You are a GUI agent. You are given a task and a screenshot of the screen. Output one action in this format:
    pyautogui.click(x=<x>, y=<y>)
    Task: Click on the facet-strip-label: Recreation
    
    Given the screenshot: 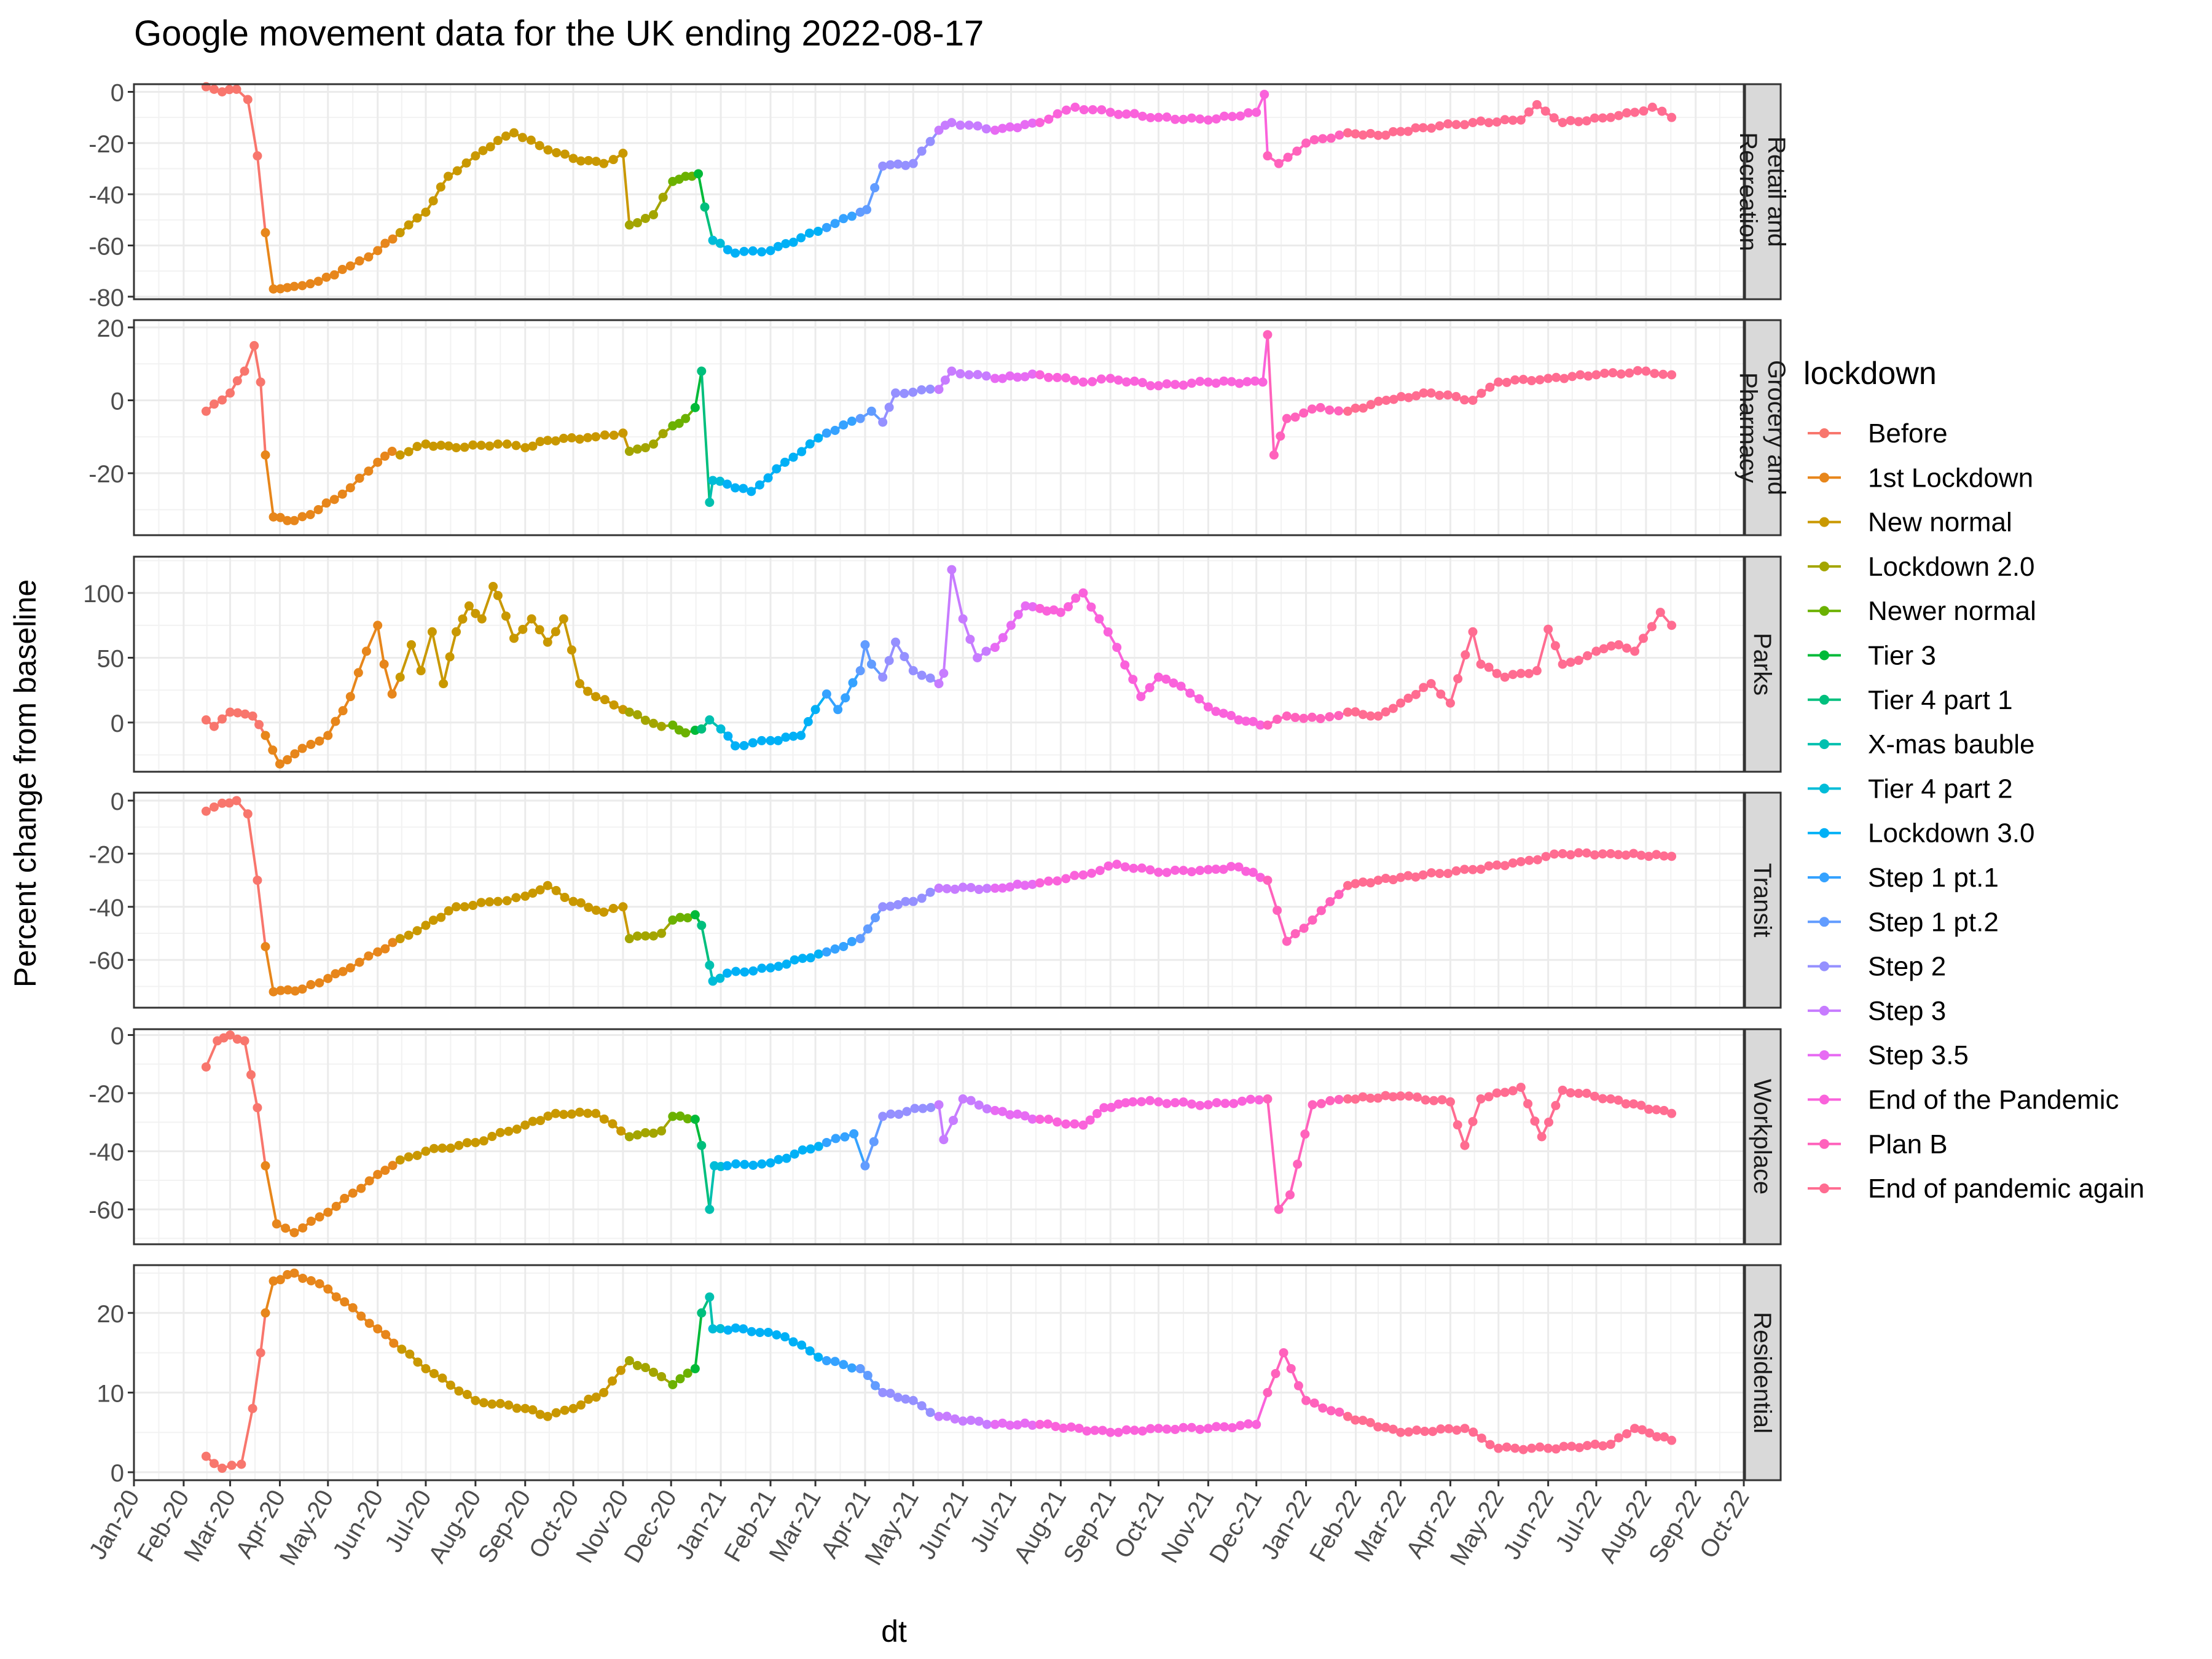 What is the action you would take?
    pyautogui.click(x=1748, y=191)
    